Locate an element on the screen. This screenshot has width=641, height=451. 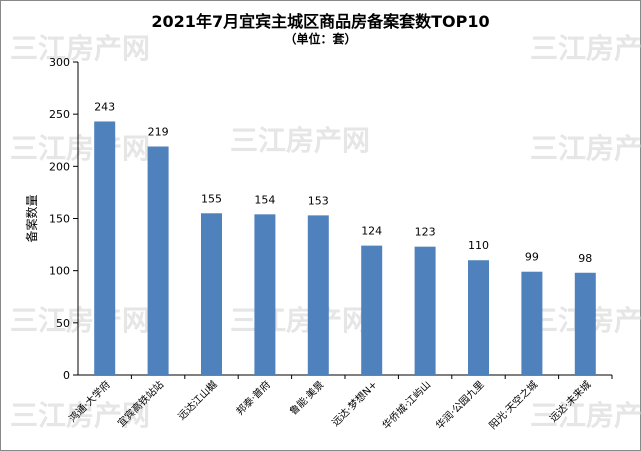
y-tick-label: 0 is located at coordinates (66, 375).